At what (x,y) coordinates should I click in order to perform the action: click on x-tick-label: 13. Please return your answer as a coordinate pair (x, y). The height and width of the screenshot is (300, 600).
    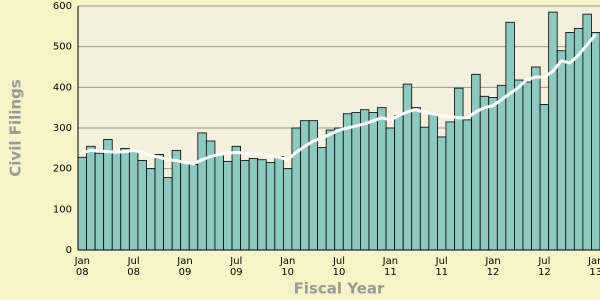
    Looking at the image, I should click on (594, 272).